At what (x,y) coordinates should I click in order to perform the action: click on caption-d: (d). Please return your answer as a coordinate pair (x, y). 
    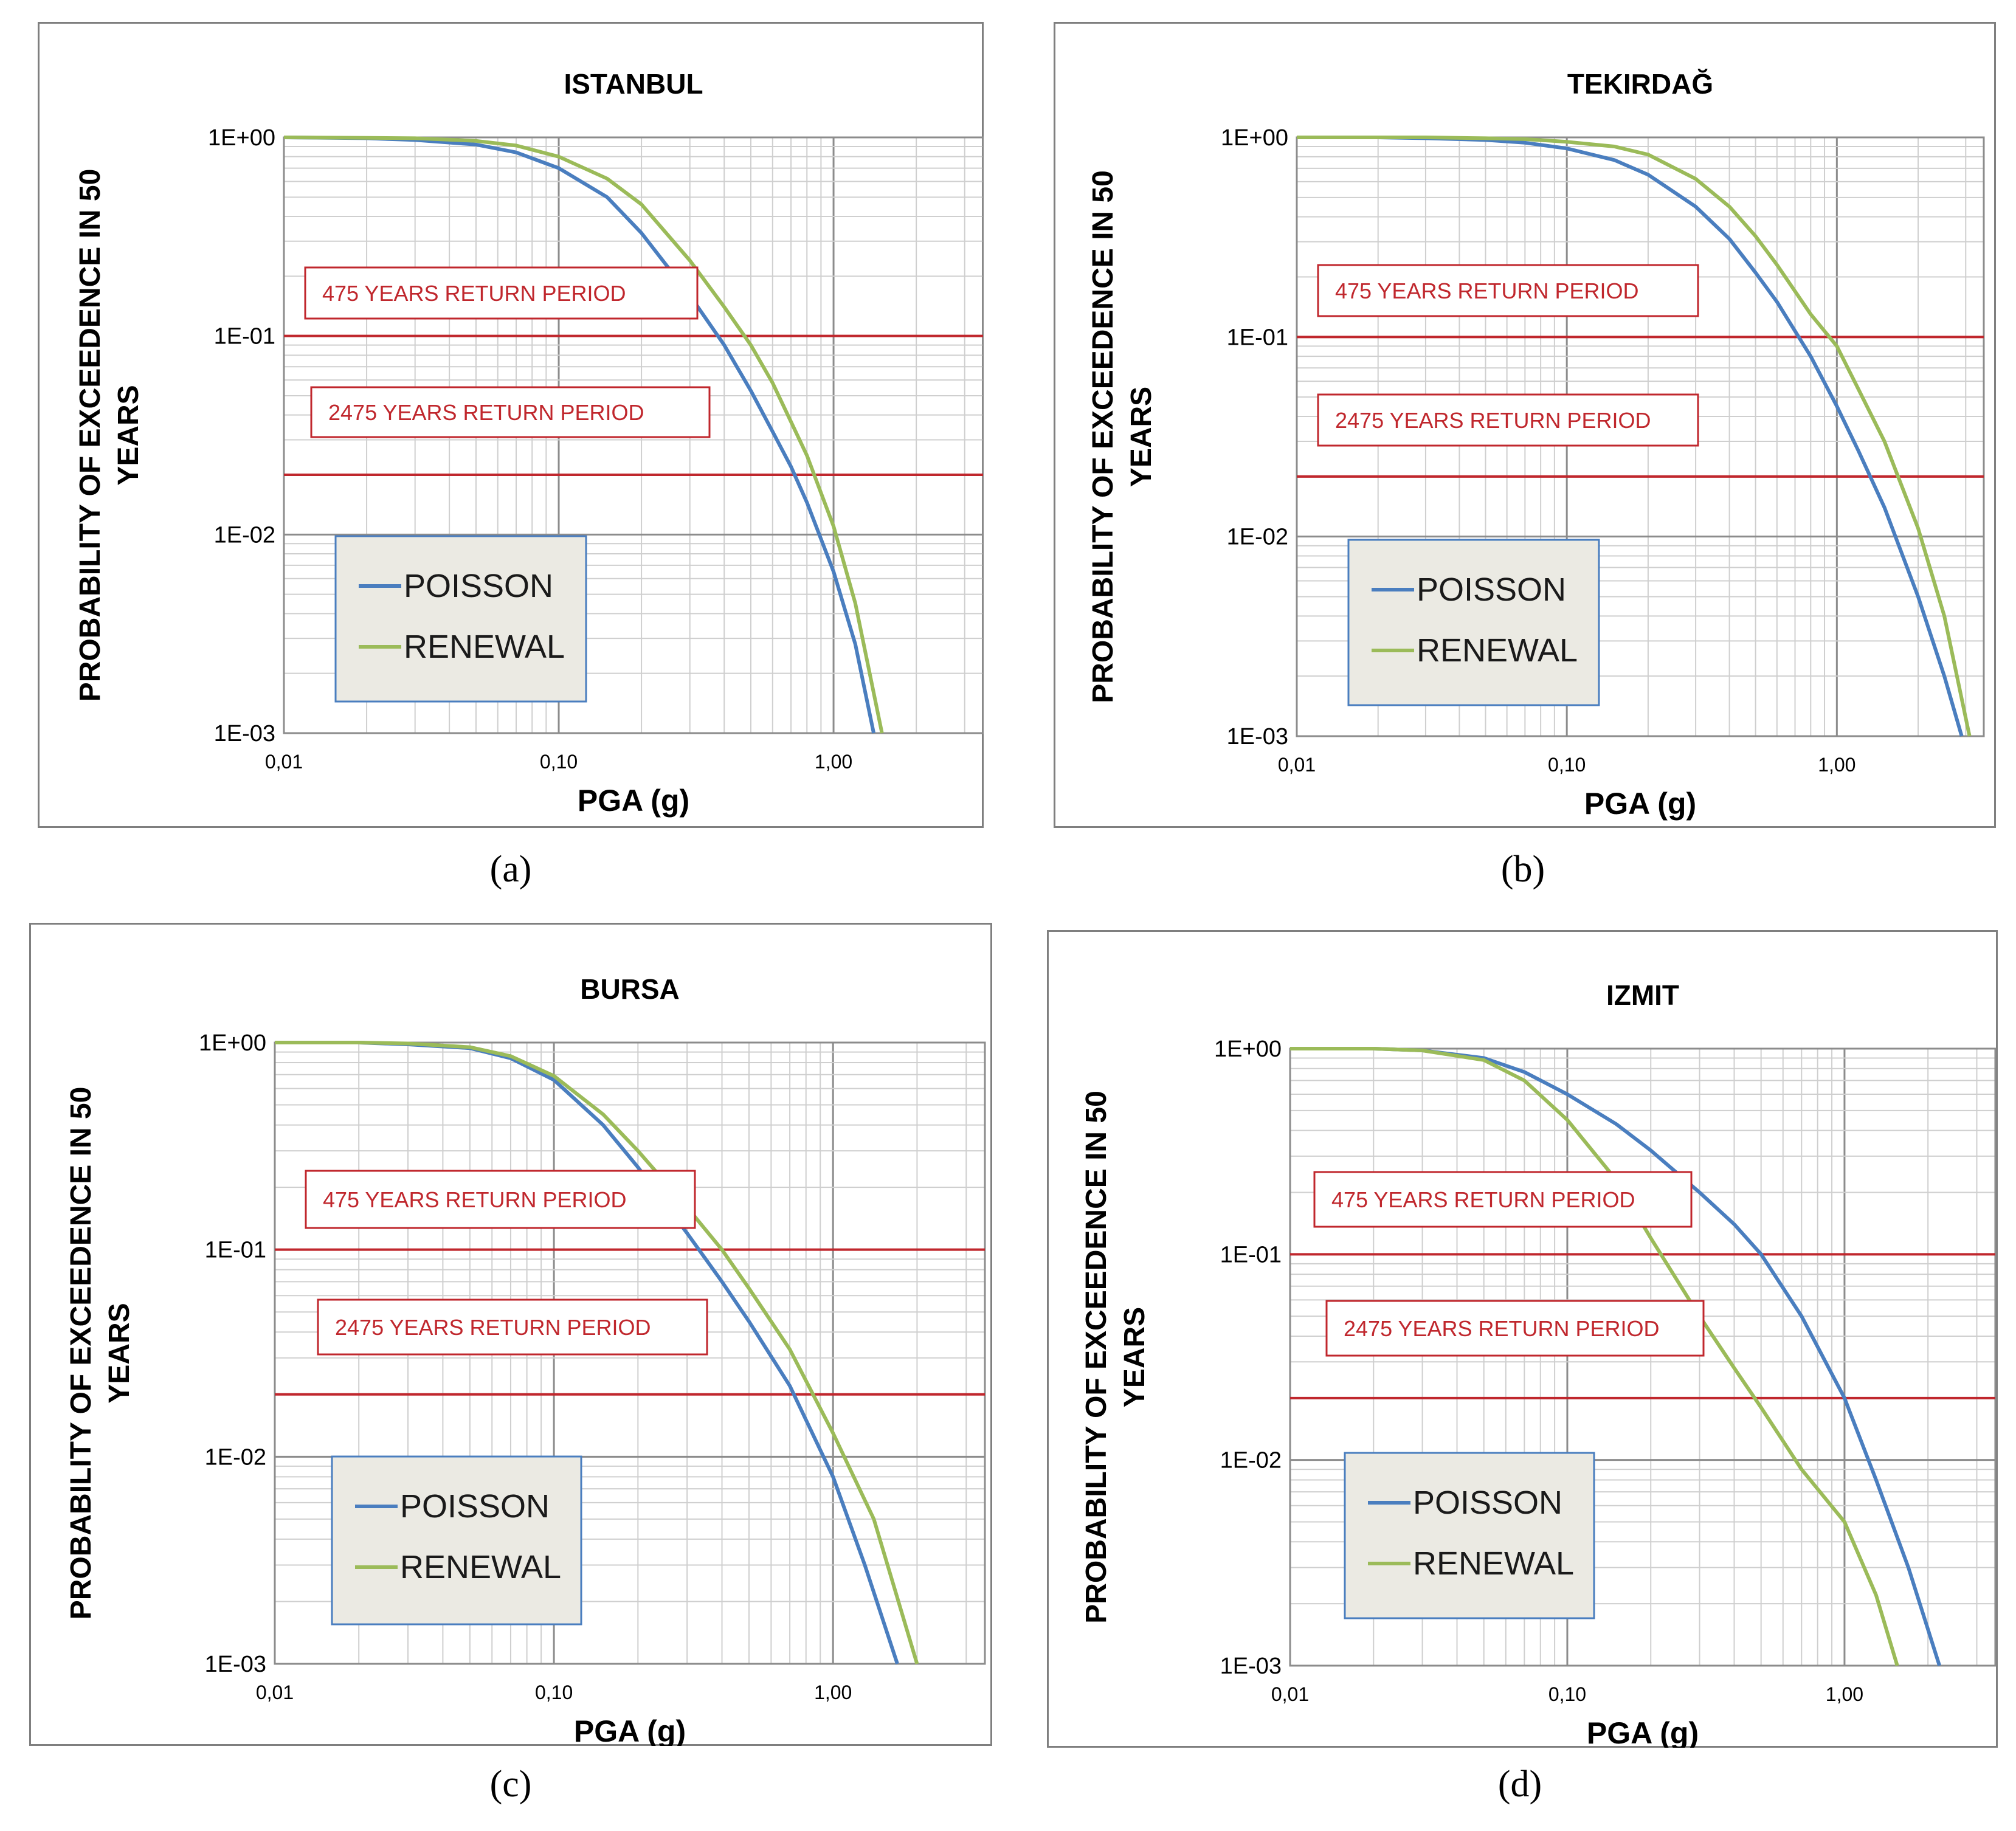
    Looking at the image, I should click on (1519, 1784).